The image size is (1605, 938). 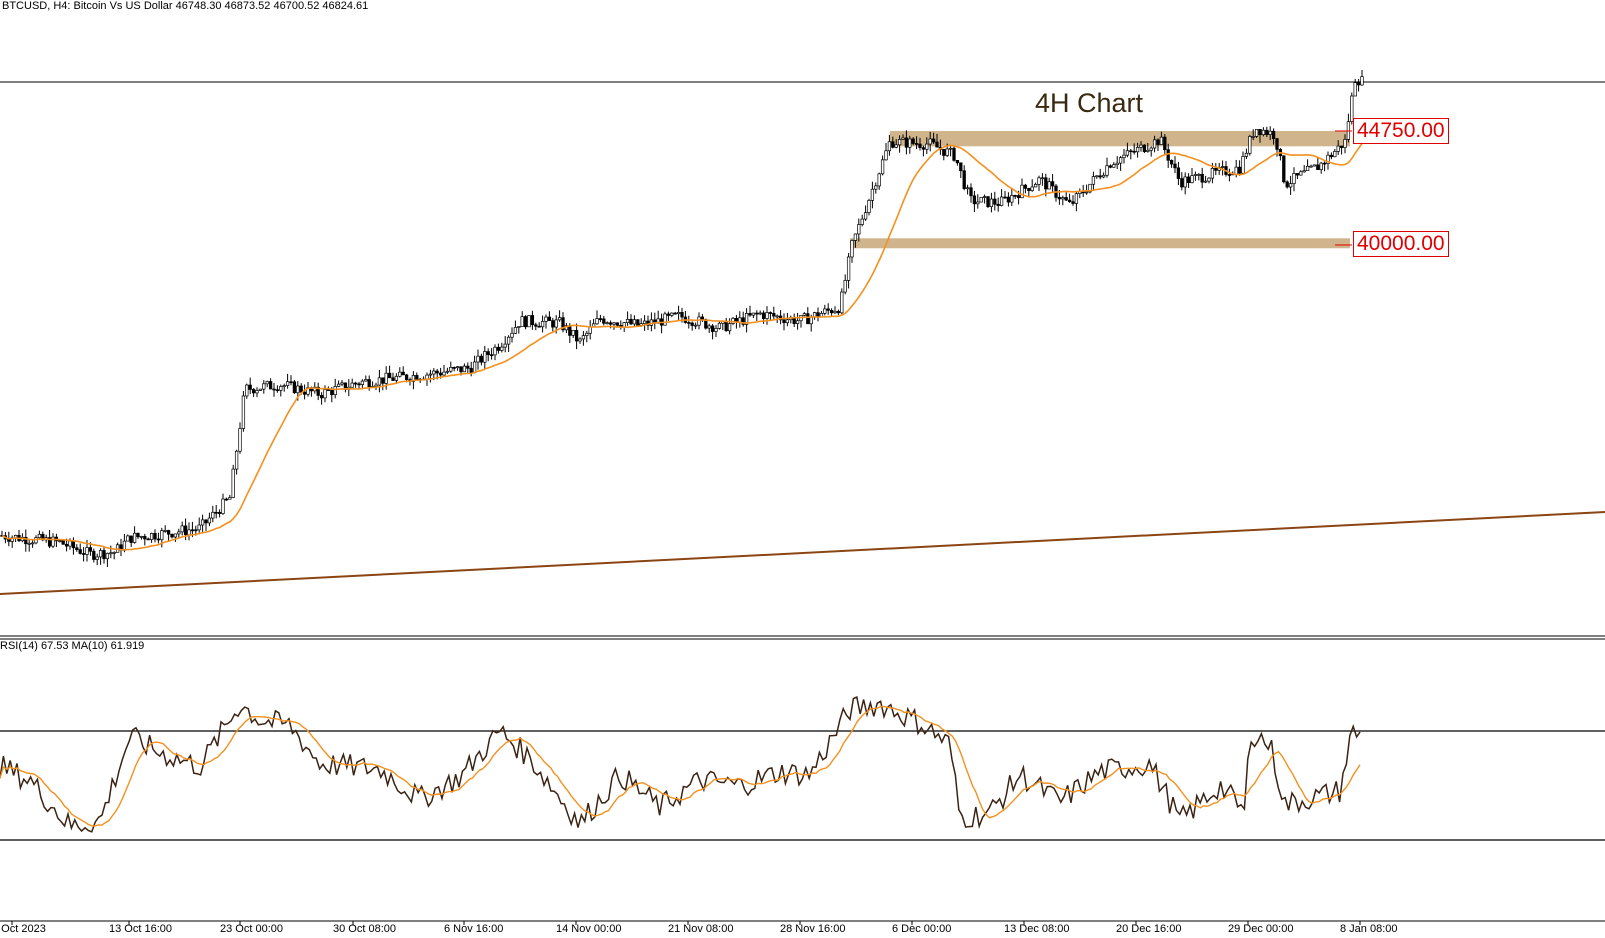 I want to click on x-tick-label: 13 Dec 08:00, so click(x=1037, y=929).